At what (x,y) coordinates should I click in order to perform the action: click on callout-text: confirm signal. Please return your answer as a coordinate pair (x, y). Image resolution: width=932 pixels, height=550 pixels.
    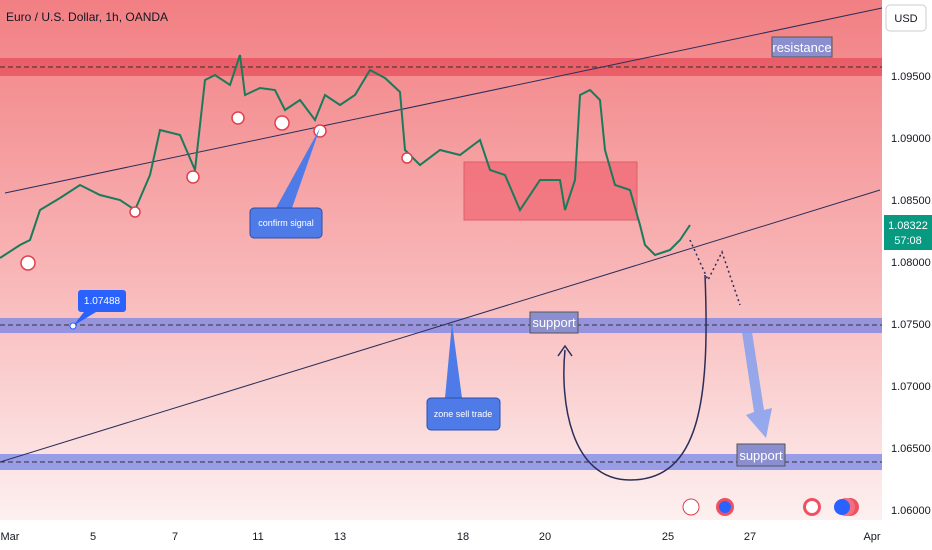
    Looking at the image, I should click on (286, 223).